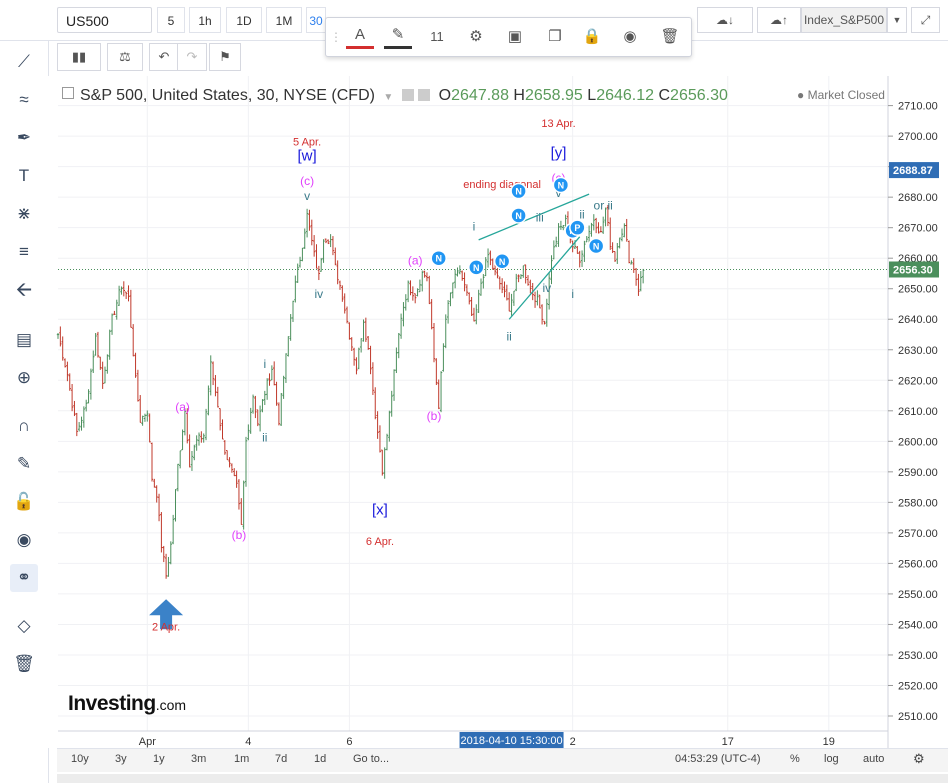  I want to click on timeframe-1m: 1M, so click(284, 20).